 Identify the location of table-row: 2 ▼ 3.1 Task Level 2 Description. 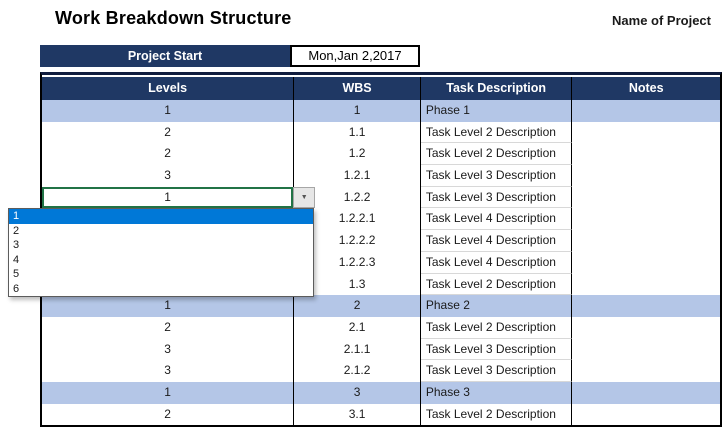
(381, 414).